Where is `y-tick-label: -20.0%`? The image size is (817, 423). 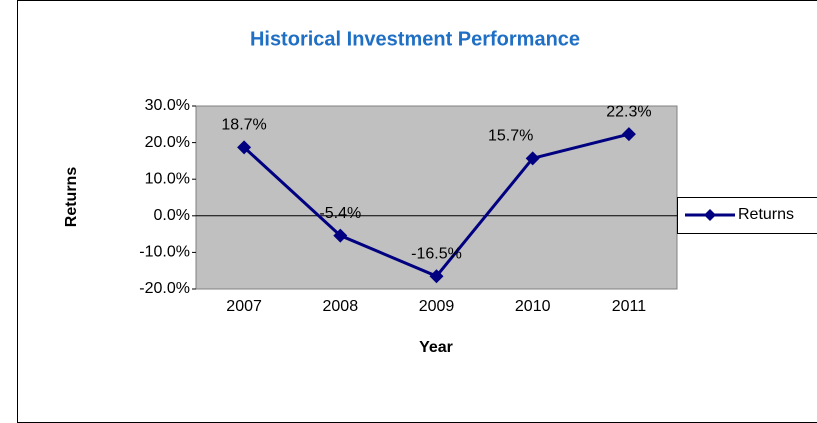 y-tick-label: -20.0% is located at coordinates (164, 288).